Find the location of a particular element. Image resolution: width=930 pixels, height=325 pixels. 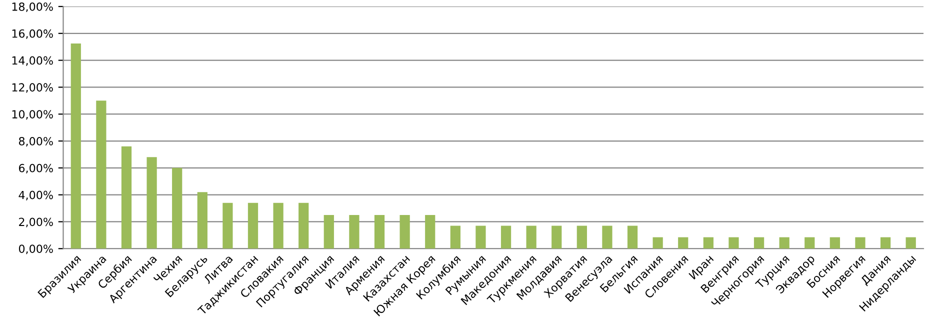

y-tick-label: 0,00% is located at coordinates (35, 249).